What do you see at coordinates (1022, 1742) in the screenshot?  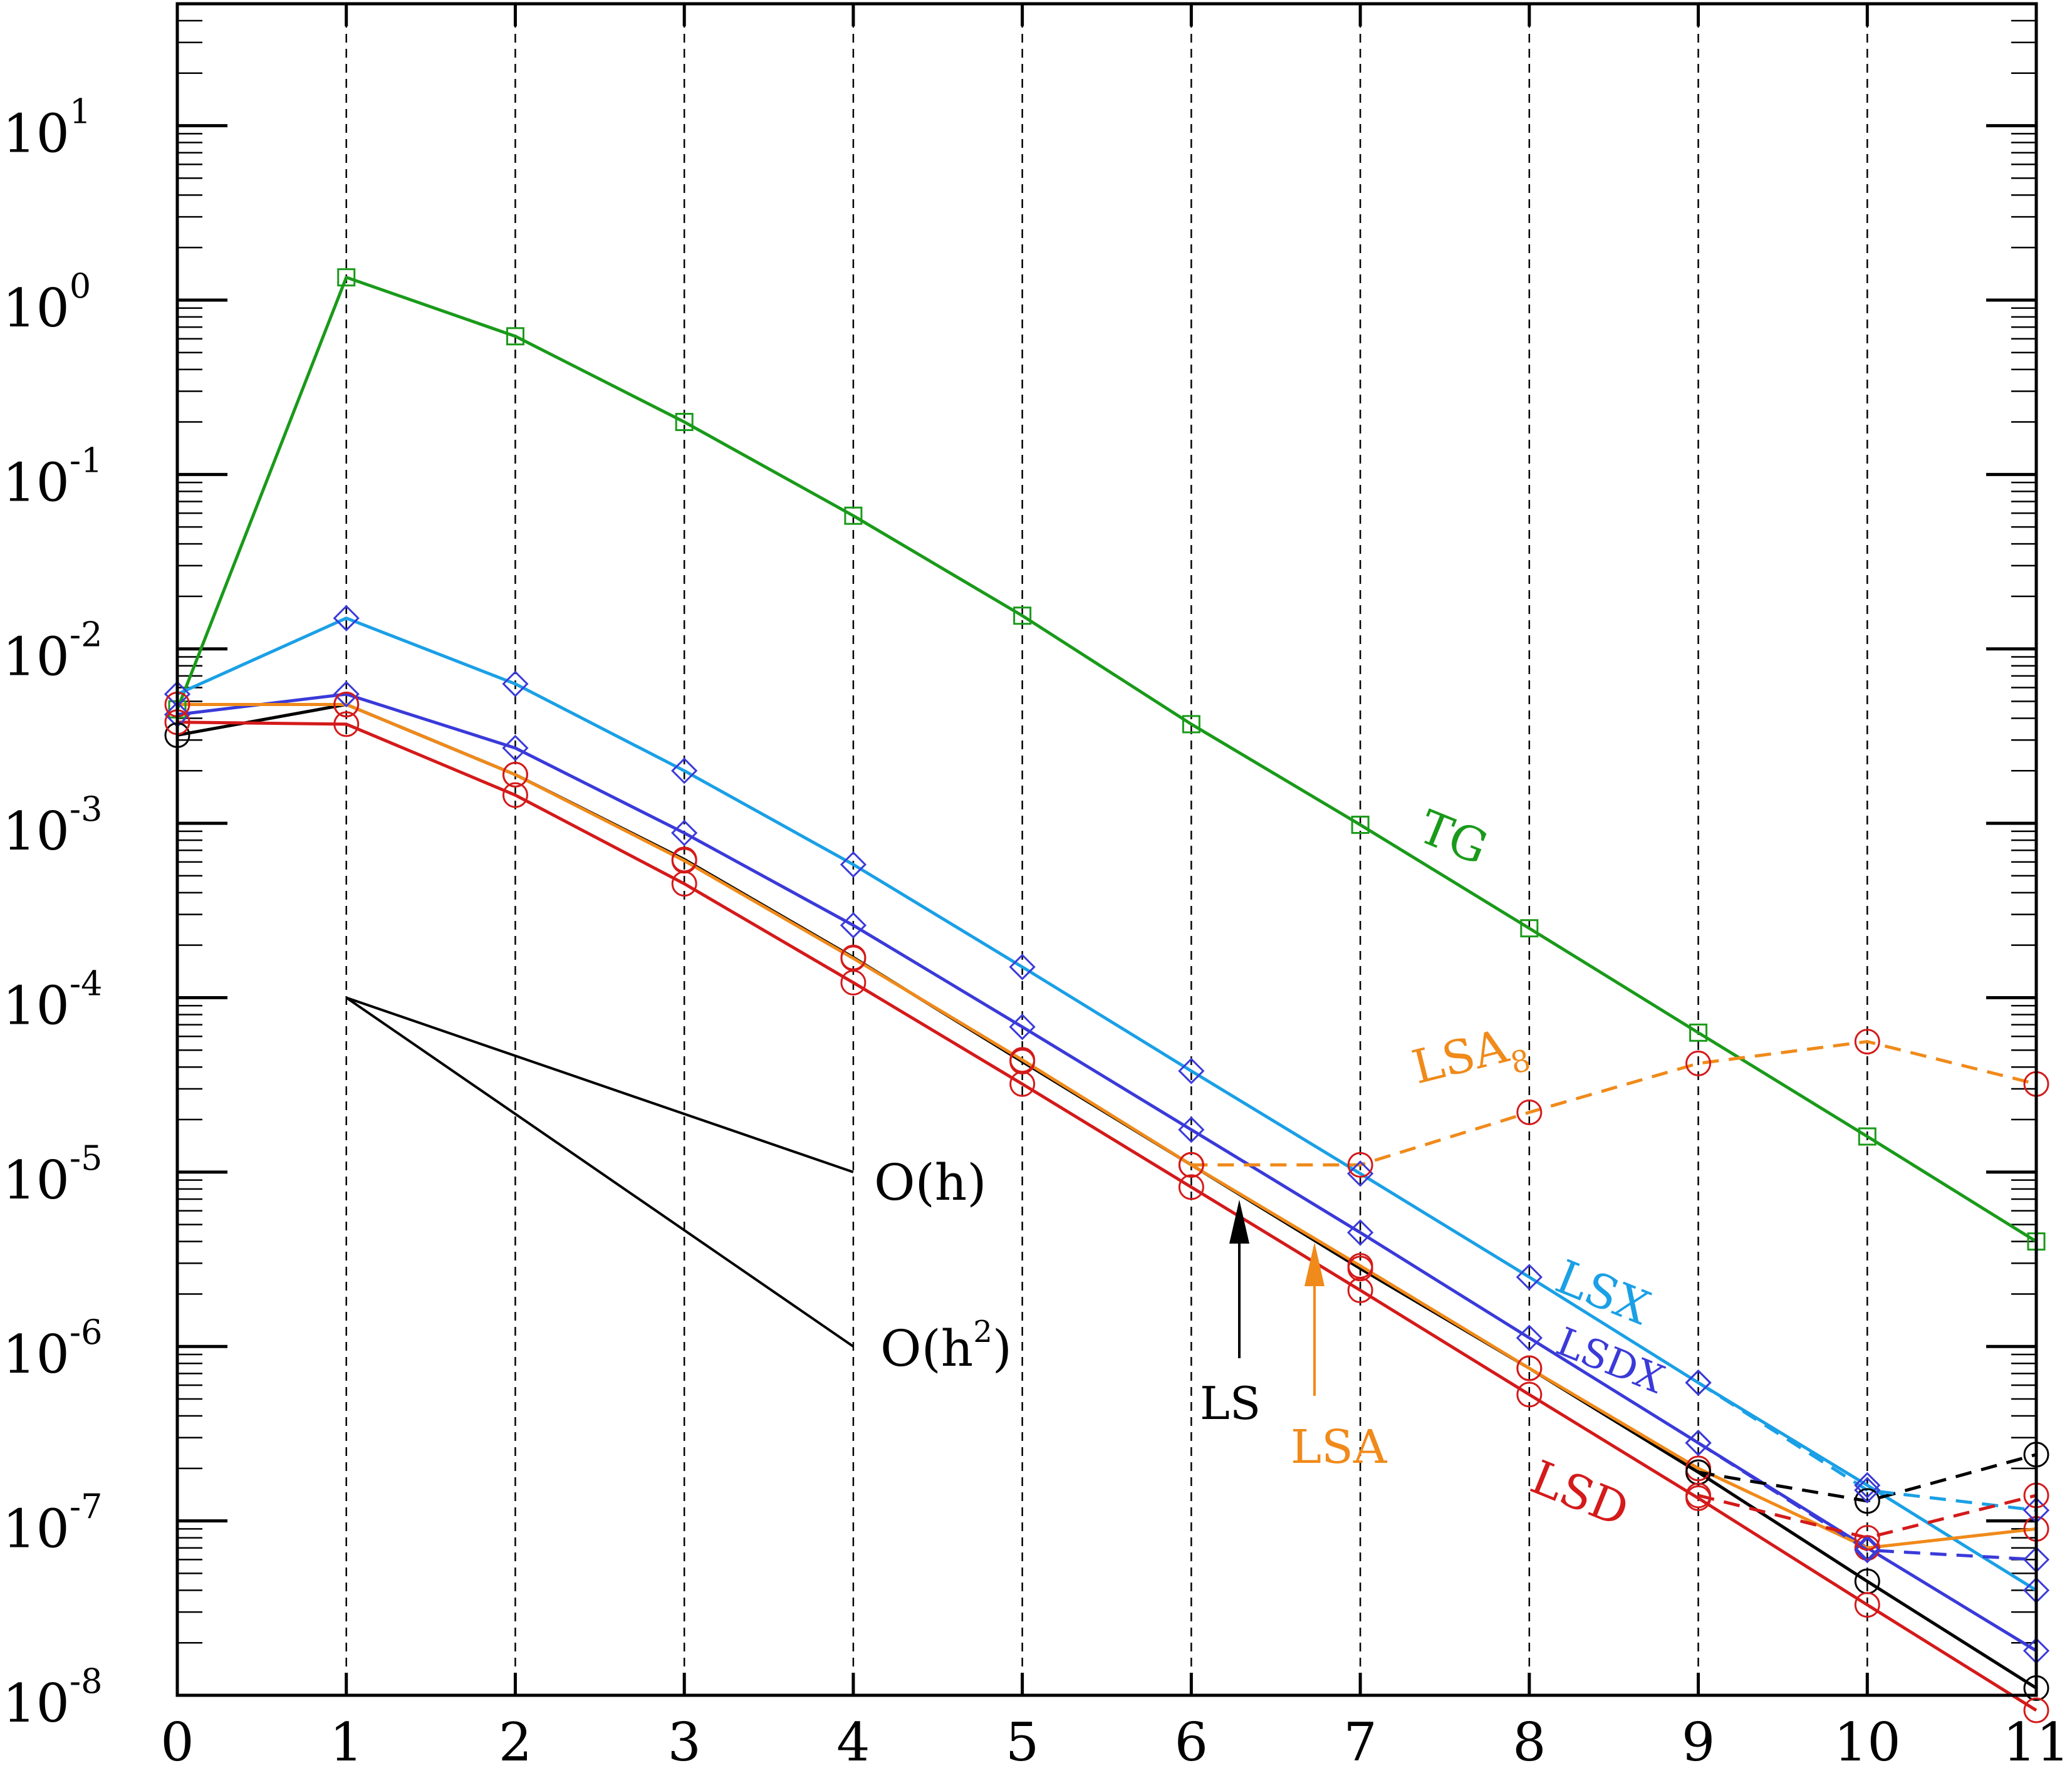 I see `x-tick-label-5: 5` at bounding box center [1022, 1742].